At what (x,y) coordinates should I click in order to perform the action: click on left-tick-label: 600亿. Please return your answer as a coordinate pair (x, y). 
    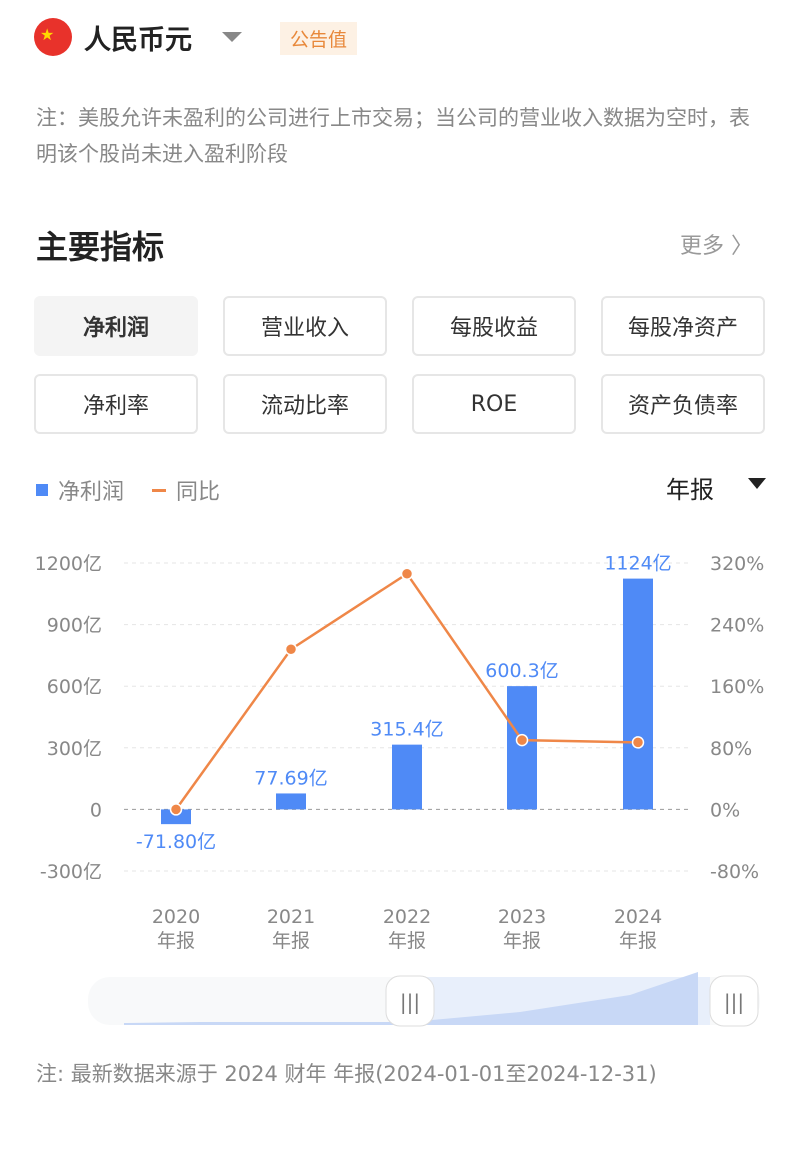
    Looking at the image, I should click on (74, 687).